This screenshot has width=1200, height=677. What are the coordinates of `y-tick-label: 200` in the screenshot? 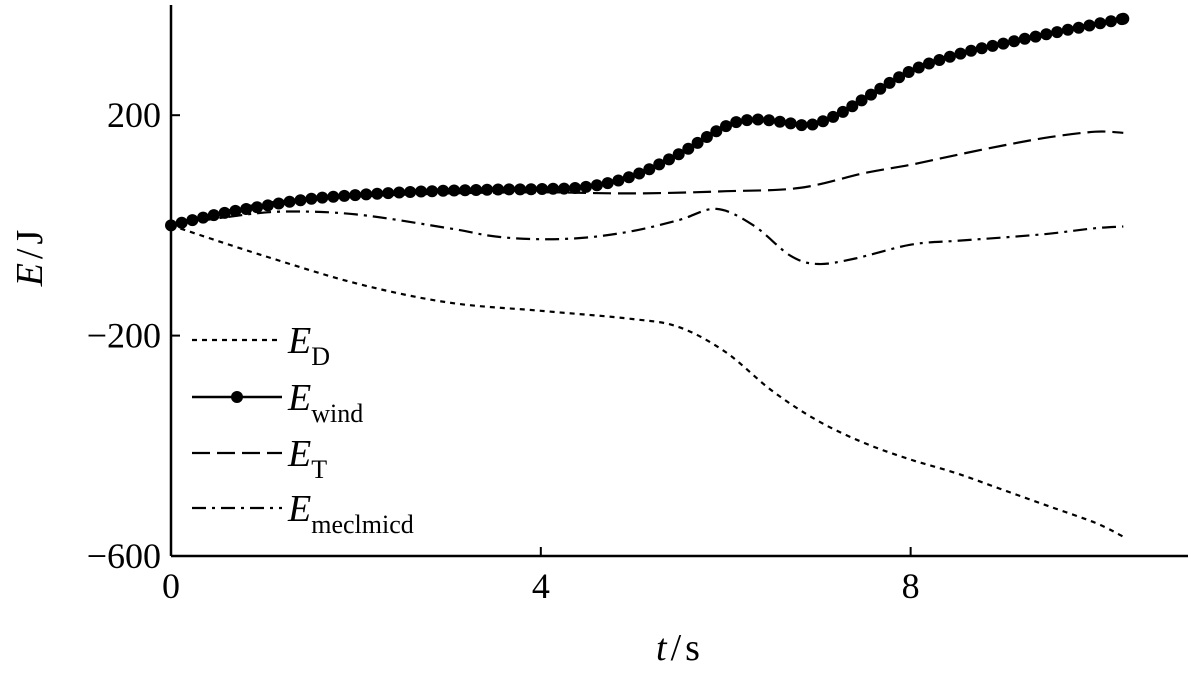 It's located at (134, 115).